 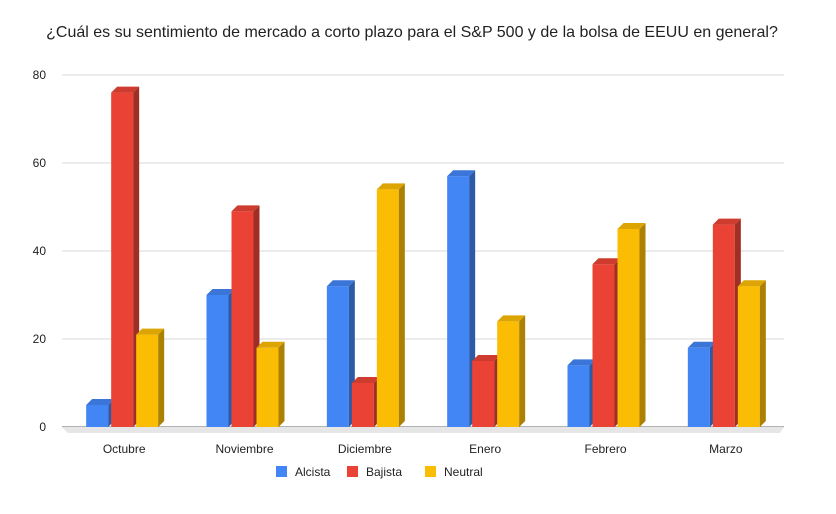 I want to click on bar-neutral-febrero, so click(x=631, y=325).